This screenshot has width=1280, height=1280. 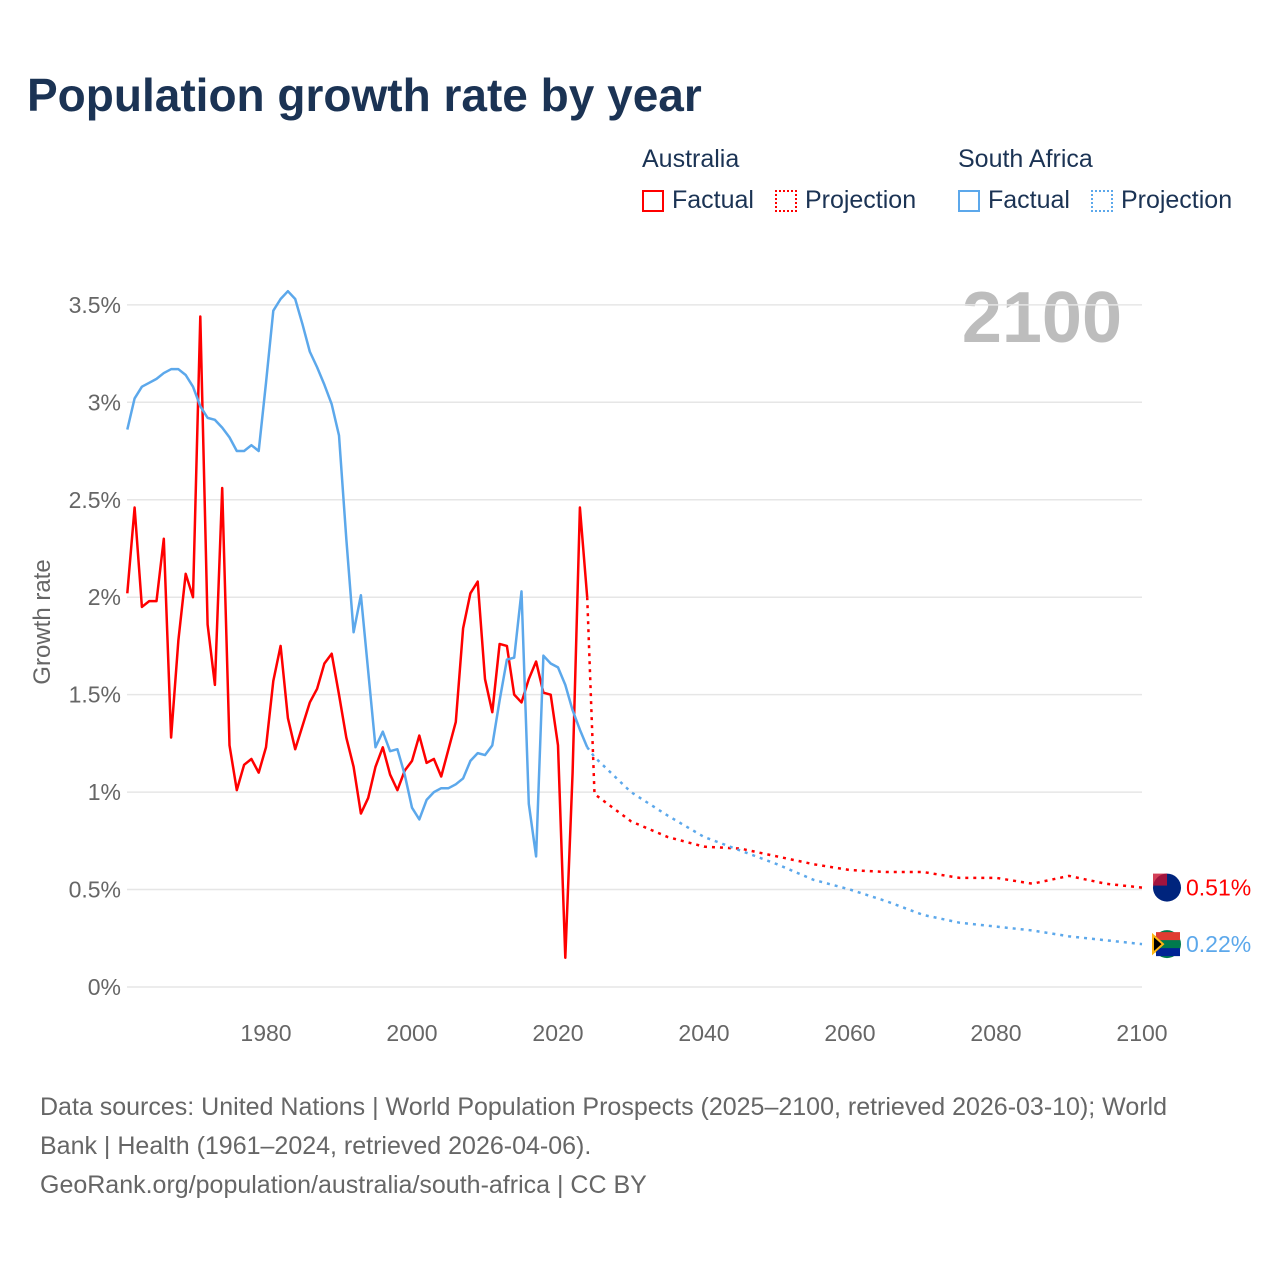 What do you see at coordinates (1168, 936) in the screenshot?
I see `flag-red` at bounding box center [1168, 936].